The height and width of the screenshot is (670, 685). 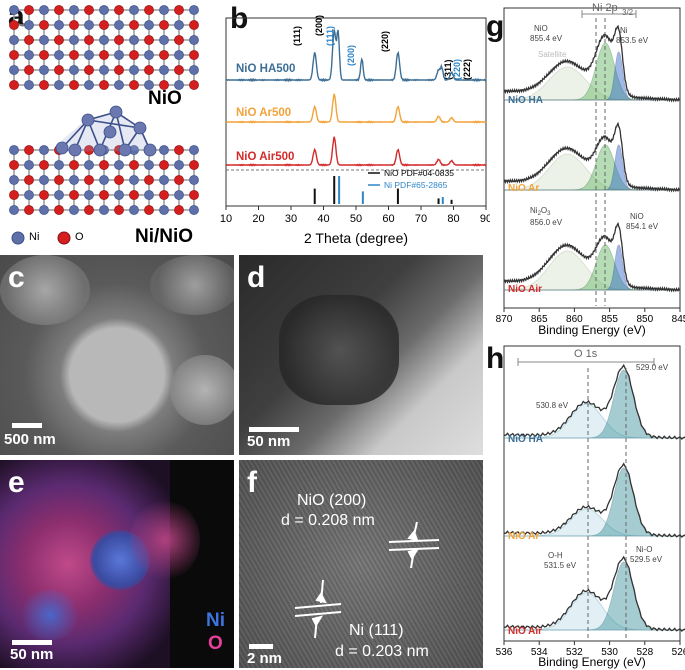 I want to click on nio-o-ev: 529.5 eV, so click(x=646, y=559).